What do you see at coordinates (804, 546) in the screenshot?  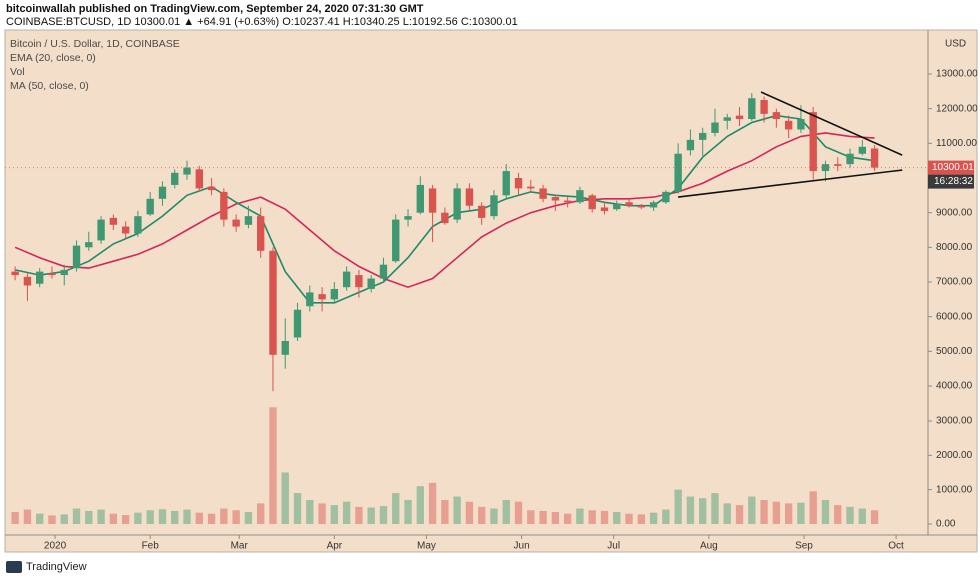 I see `x-tick-label: Sep` at bounding box center [804, 546].